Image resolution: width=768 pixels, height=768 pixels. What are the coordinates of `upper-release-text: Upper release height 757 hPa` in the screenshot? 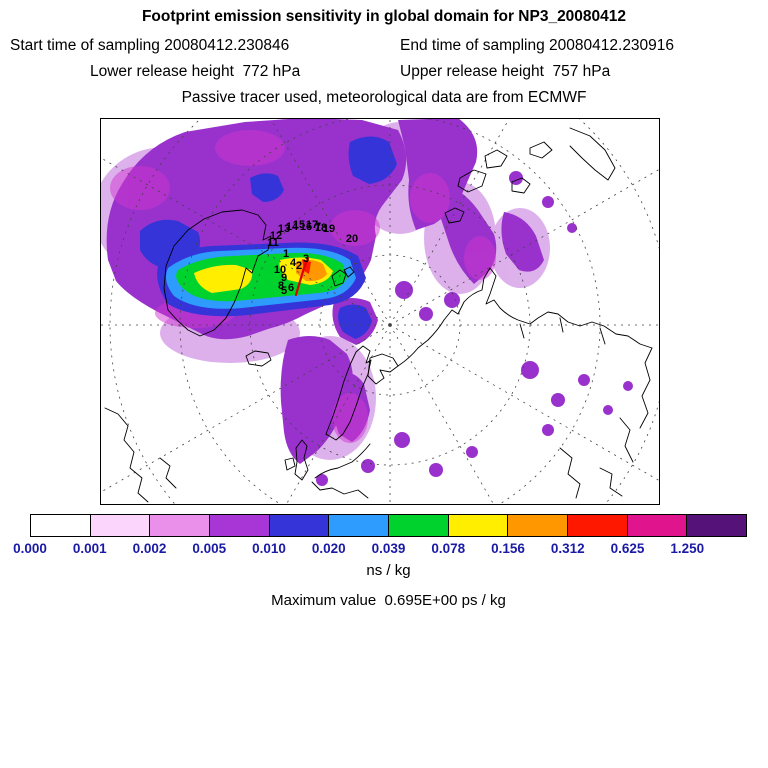 It's located at (505, 71).